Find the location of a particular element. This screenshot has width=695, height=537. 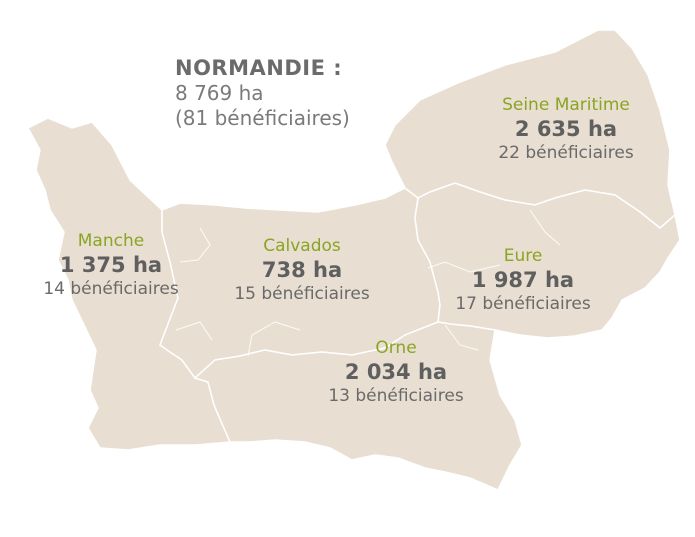

label-eure: Eure 1 987 ha 17 bénéficiaires is located at coordinates (522, 280).